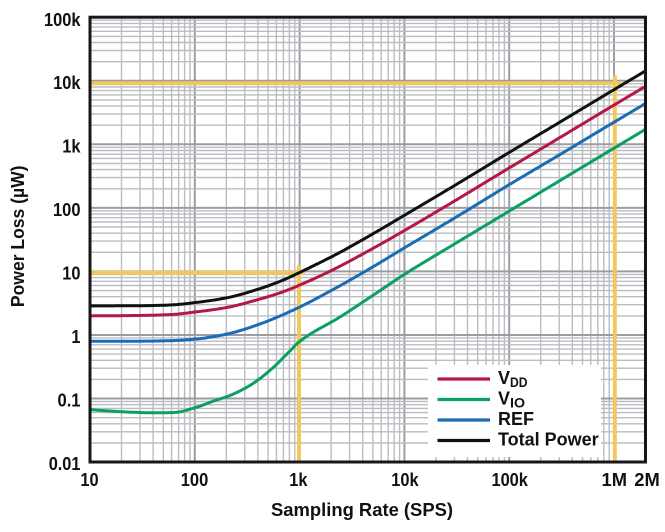 The image size is (665, 532). I want to click on svg-text: Sampling Rate (SPS), so click(362, 509).